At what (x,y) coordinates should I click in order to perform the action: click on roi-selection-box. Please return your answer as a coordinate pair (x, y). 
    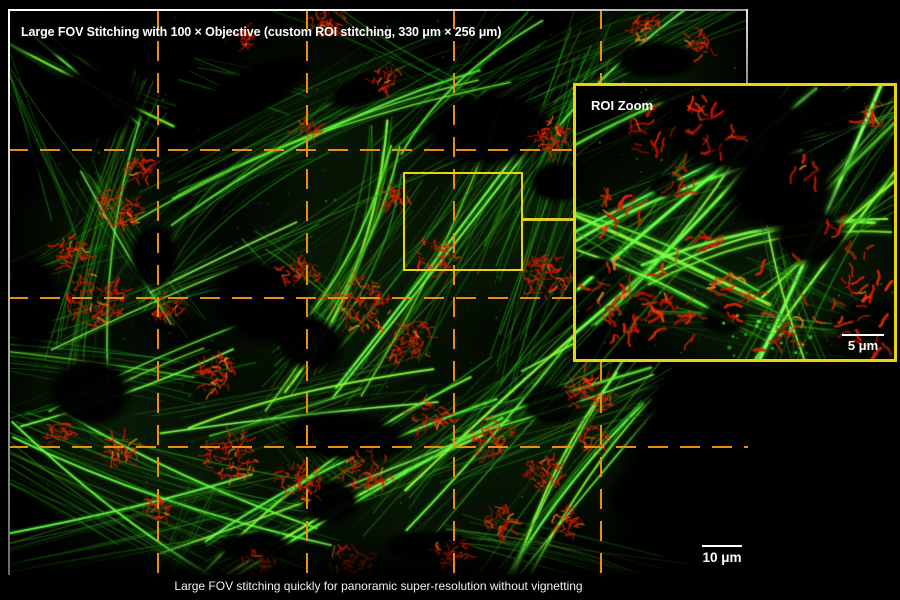
    Looking at the image, I should click on (463, 221).